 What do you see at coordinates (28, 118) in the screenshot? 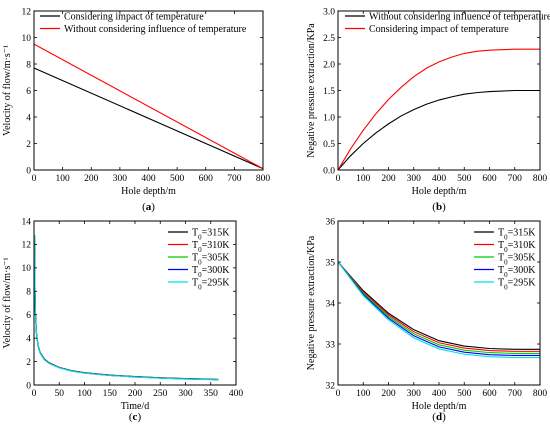
I see `y-tick-label: 4` at bounding box center [28, 118].